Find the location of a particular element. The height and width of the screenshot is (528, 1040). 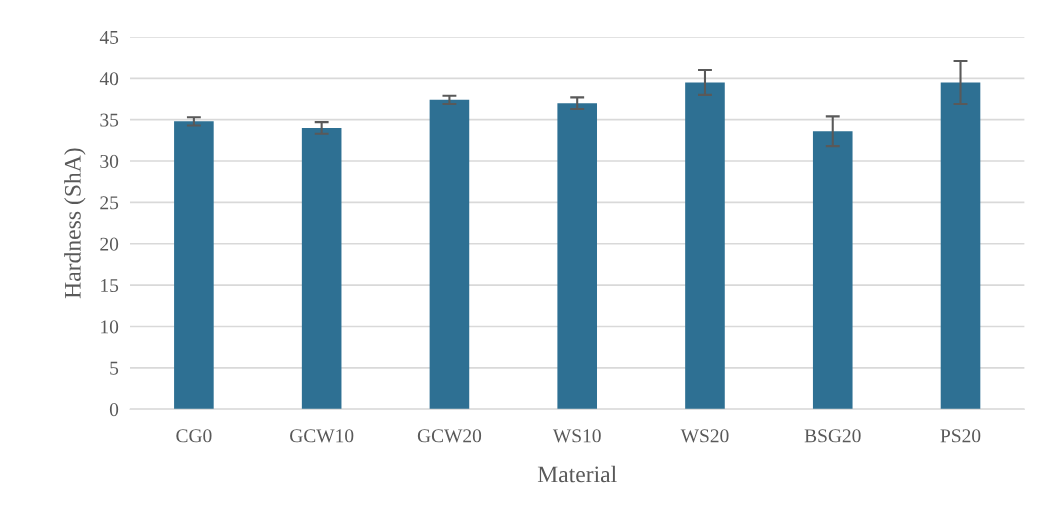

x-axis-title: Material is located at coordinates (577, 474).